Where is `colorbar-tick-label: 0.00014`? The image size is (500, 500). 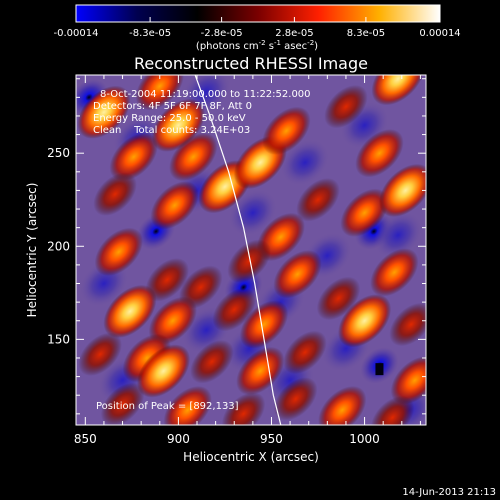
colorbar-tick-label: 0.00014 is located at coordinates (439, 33).